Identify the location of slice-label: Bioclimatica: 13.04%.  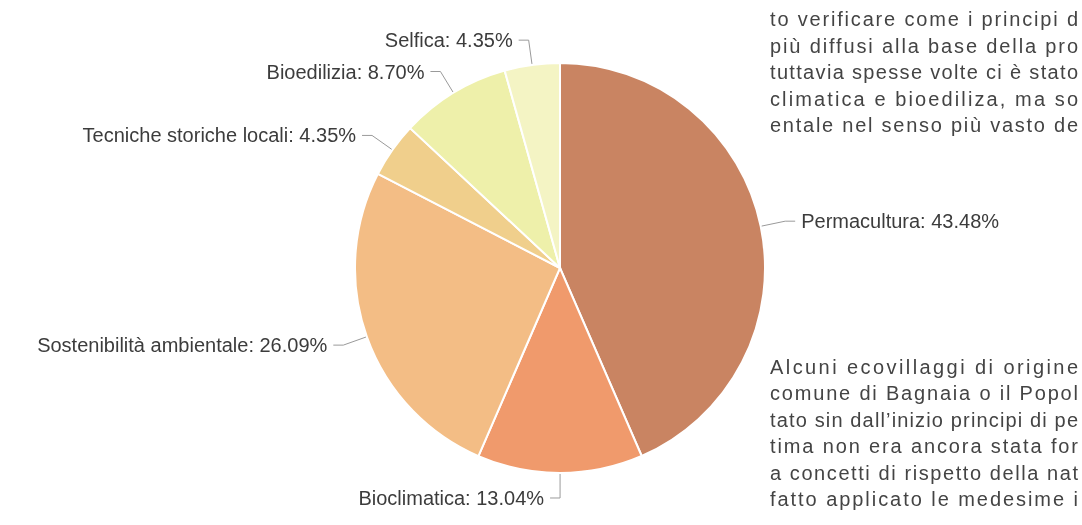
(451, 498).